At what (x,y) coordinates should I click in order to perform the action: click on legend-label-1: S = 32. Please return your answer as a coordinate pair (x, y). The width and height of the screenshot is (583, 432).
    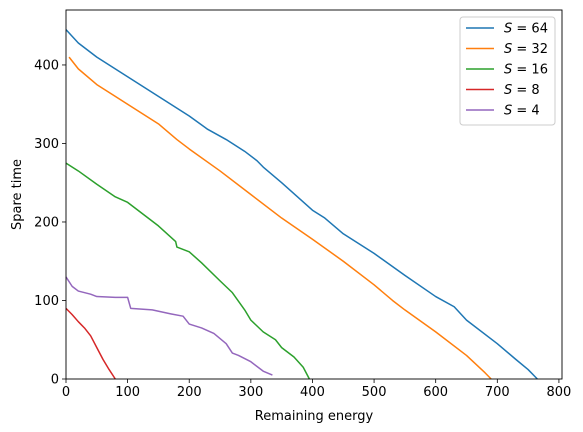
    Looking at the image, I should click on (526, 49).